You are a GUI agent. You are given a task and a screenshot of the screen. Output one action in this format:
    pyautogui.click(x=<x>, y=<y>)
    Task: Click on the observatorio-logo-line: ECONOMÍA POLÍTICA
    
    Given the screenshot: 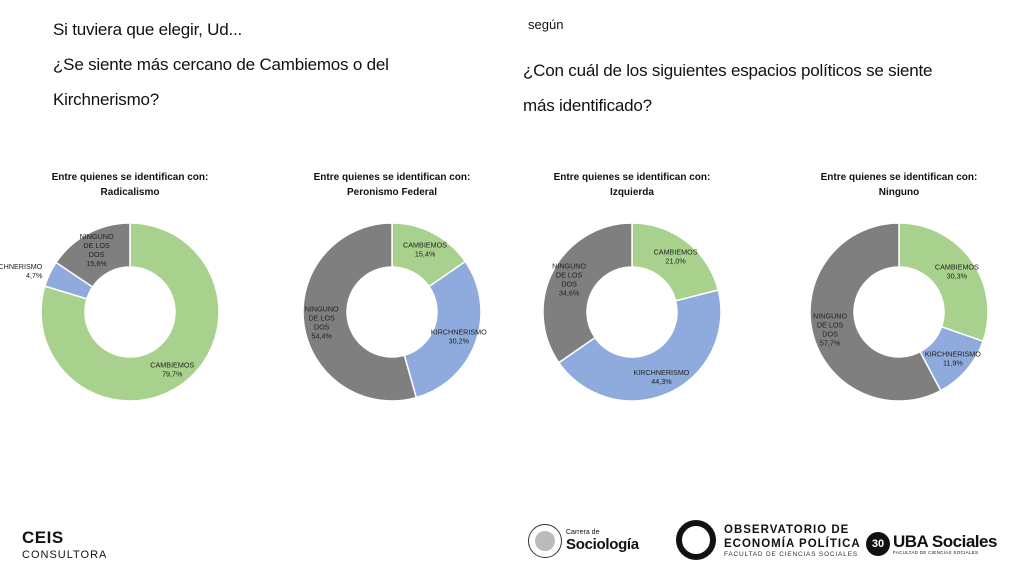 What is the action you would take?
    pyautogui.click(x=792, y=543)
    